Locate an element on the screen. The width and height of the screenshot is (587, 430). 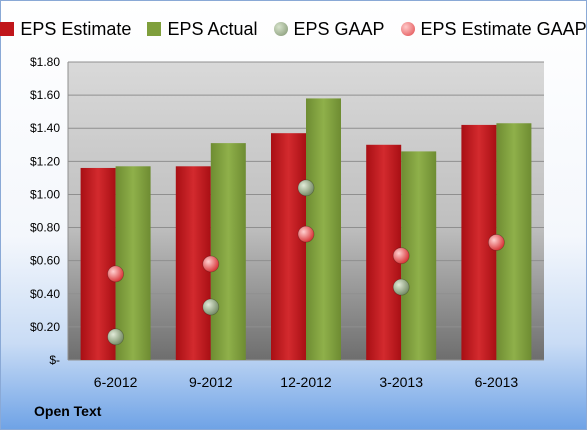
legend-item-eps-estimate-gaap: EPS Estimate GAAP is located at coordinates (493, 29).